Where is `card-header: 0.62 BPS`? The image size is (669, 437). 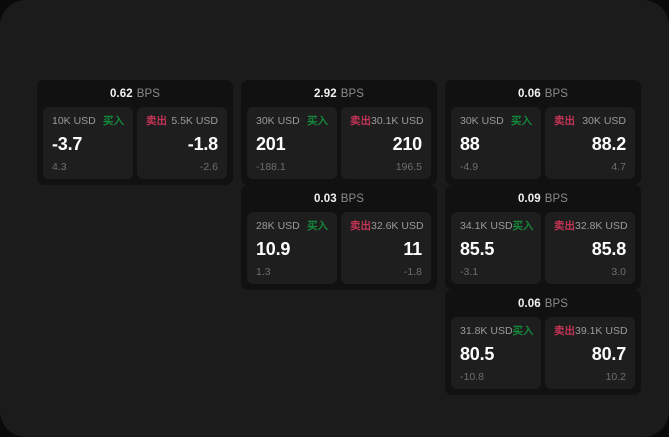 card-header: 0.62 BPS is located at coordinates (135, 94).